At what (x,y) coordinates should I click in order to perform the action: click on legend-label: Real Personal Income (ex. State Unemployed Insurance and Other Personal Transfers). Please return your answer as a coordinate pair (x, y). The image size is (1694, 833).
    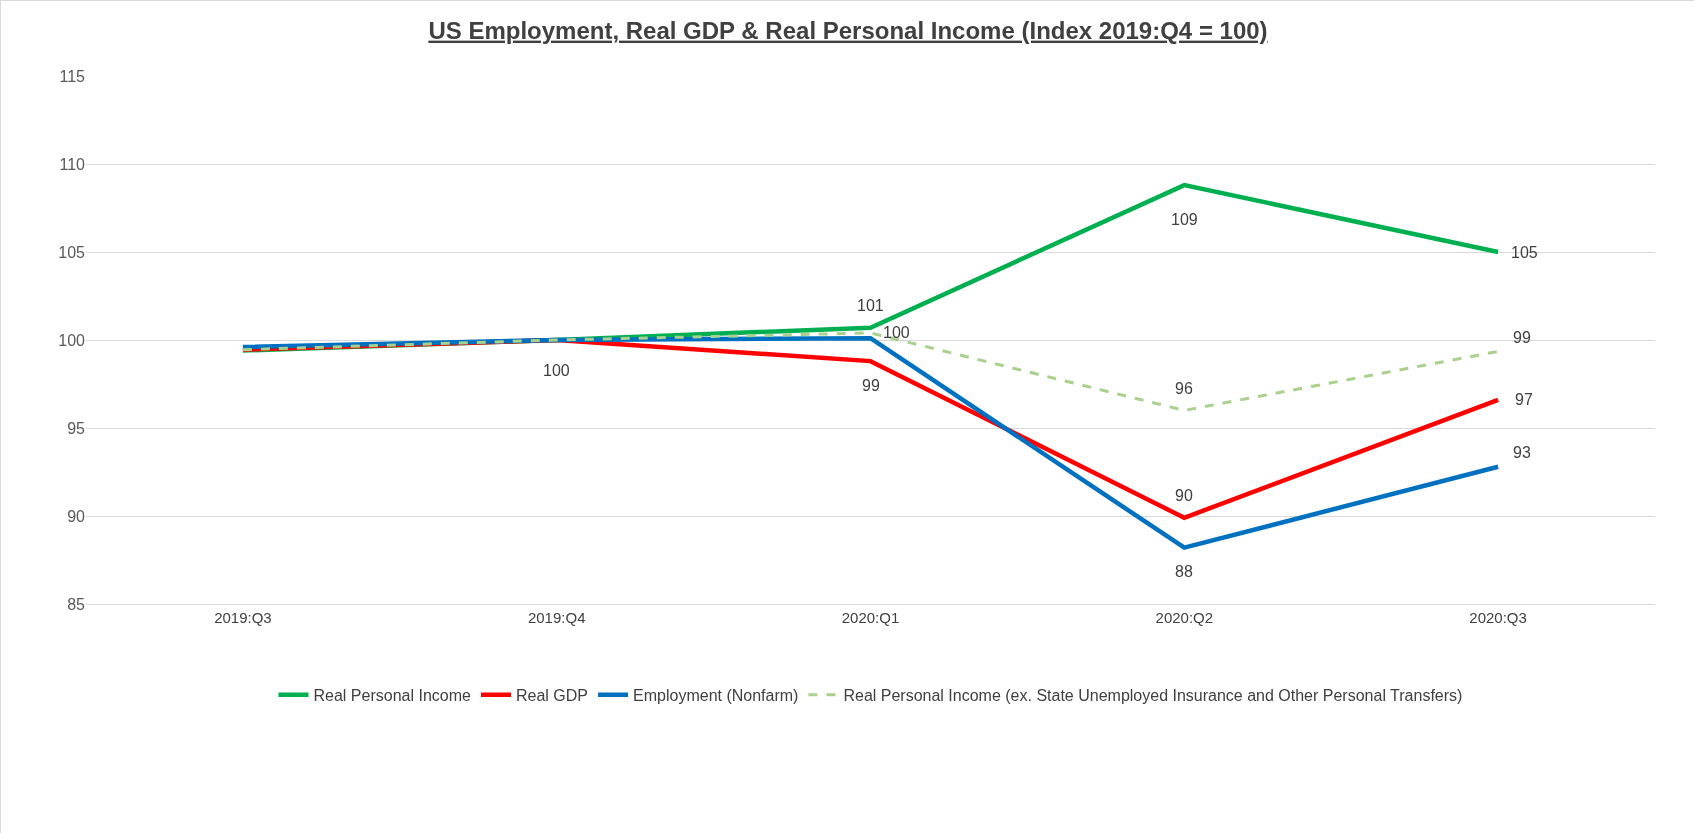
    Looking at the image, I should click on (1153, 696).